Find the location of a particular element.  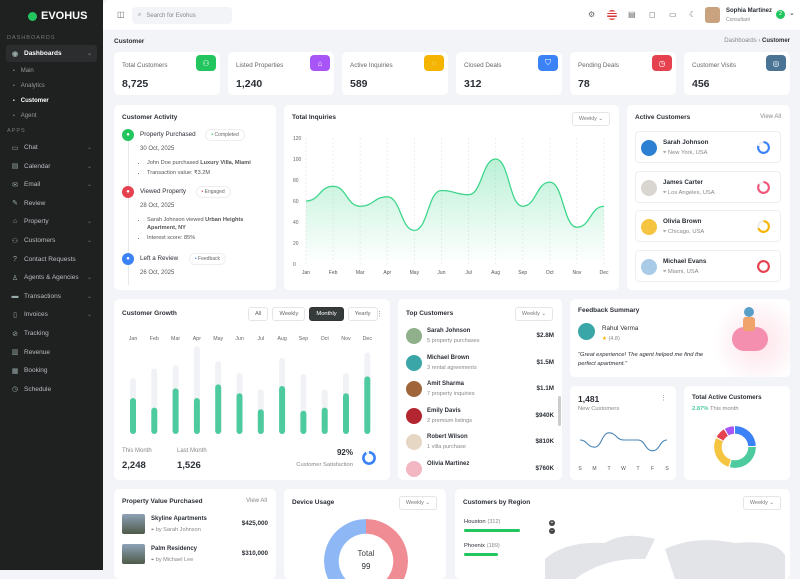

card-title: Customers by Region is located at coordinates (496, 502).